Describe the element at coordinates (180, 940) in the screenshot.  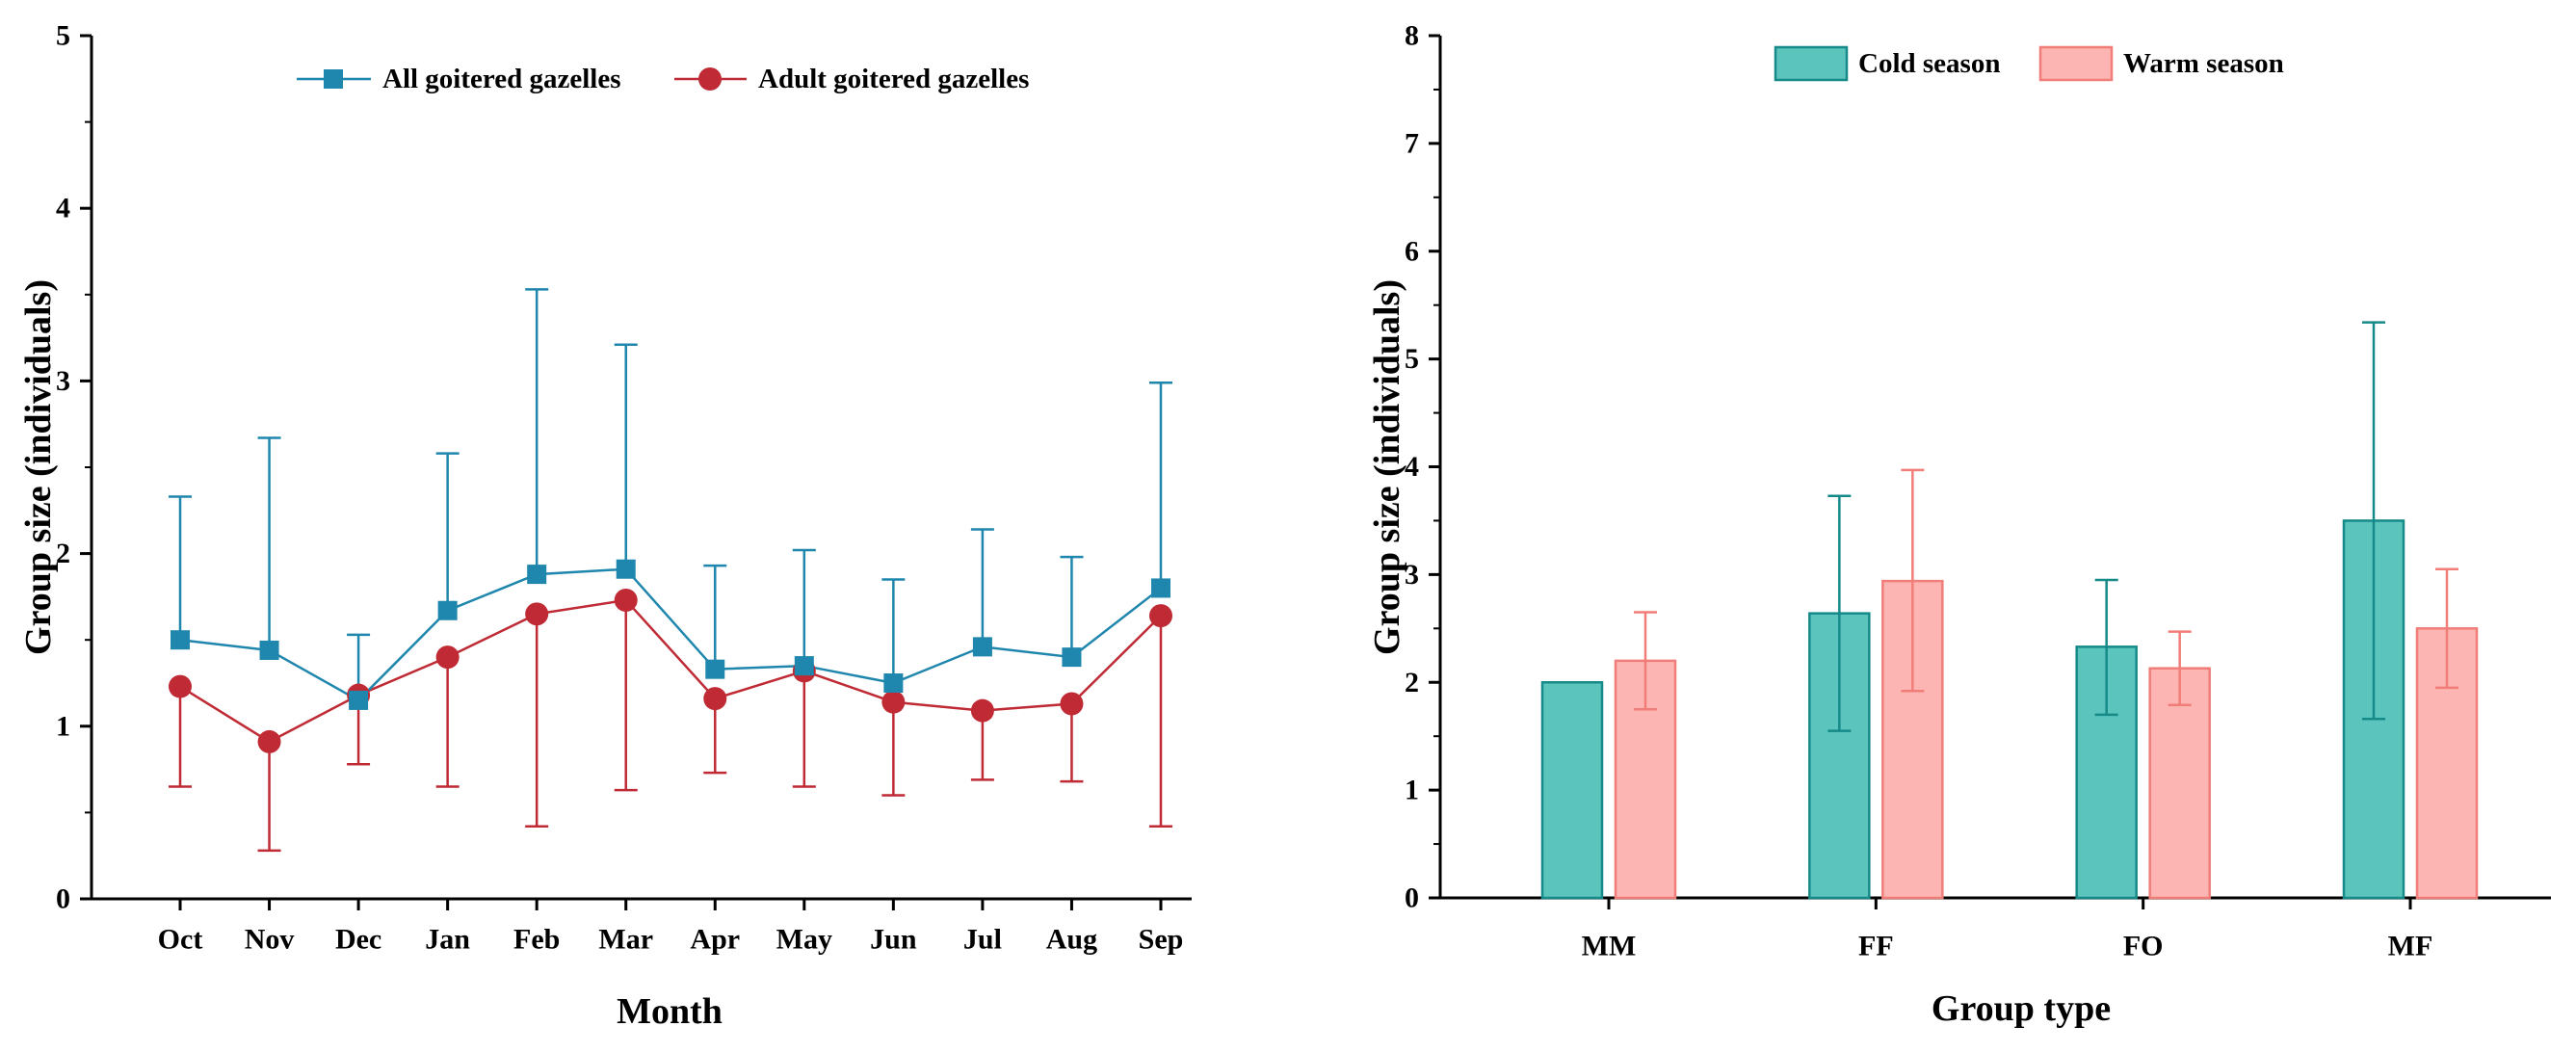
I see `left-x-tick-label: Oct` at that location.